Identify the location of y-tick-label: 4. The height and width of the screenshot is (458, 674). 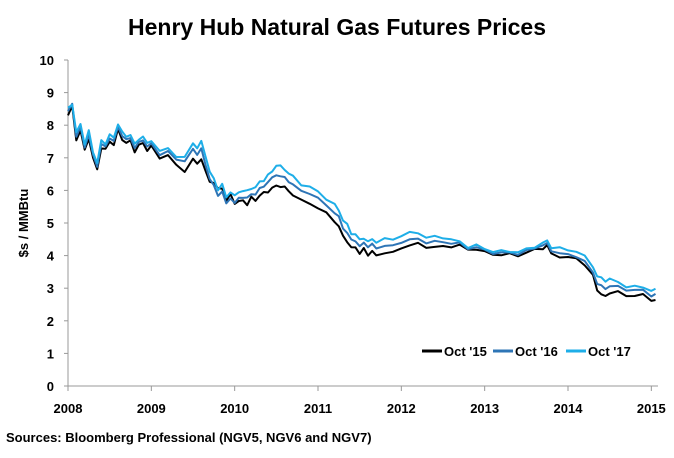
(51, 256).